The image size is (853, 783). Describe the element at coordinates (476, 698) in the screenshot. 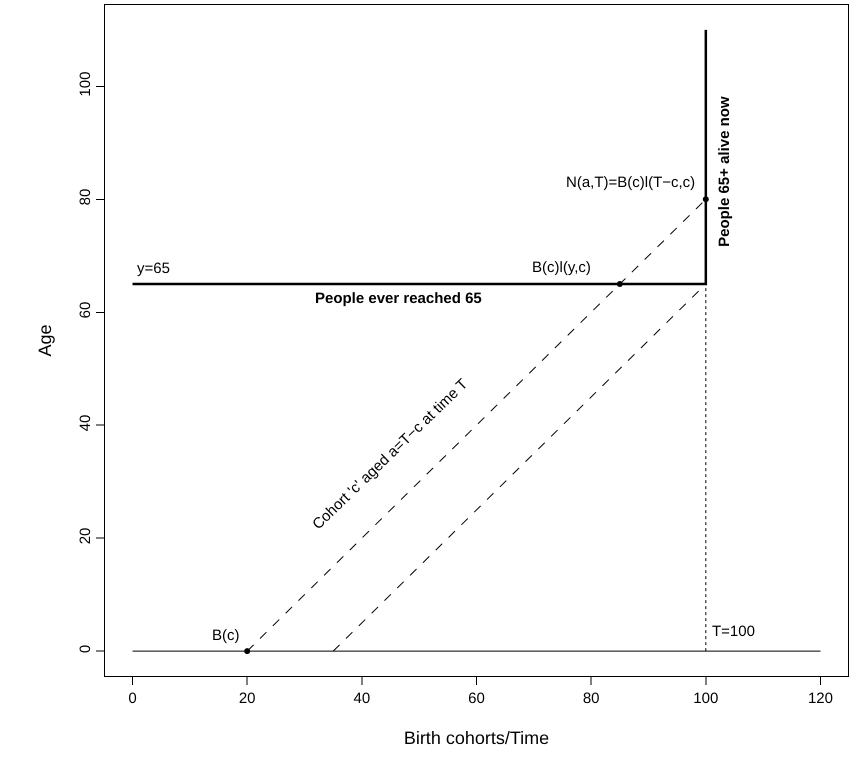

I see `x-tick-label: 60` at that location.